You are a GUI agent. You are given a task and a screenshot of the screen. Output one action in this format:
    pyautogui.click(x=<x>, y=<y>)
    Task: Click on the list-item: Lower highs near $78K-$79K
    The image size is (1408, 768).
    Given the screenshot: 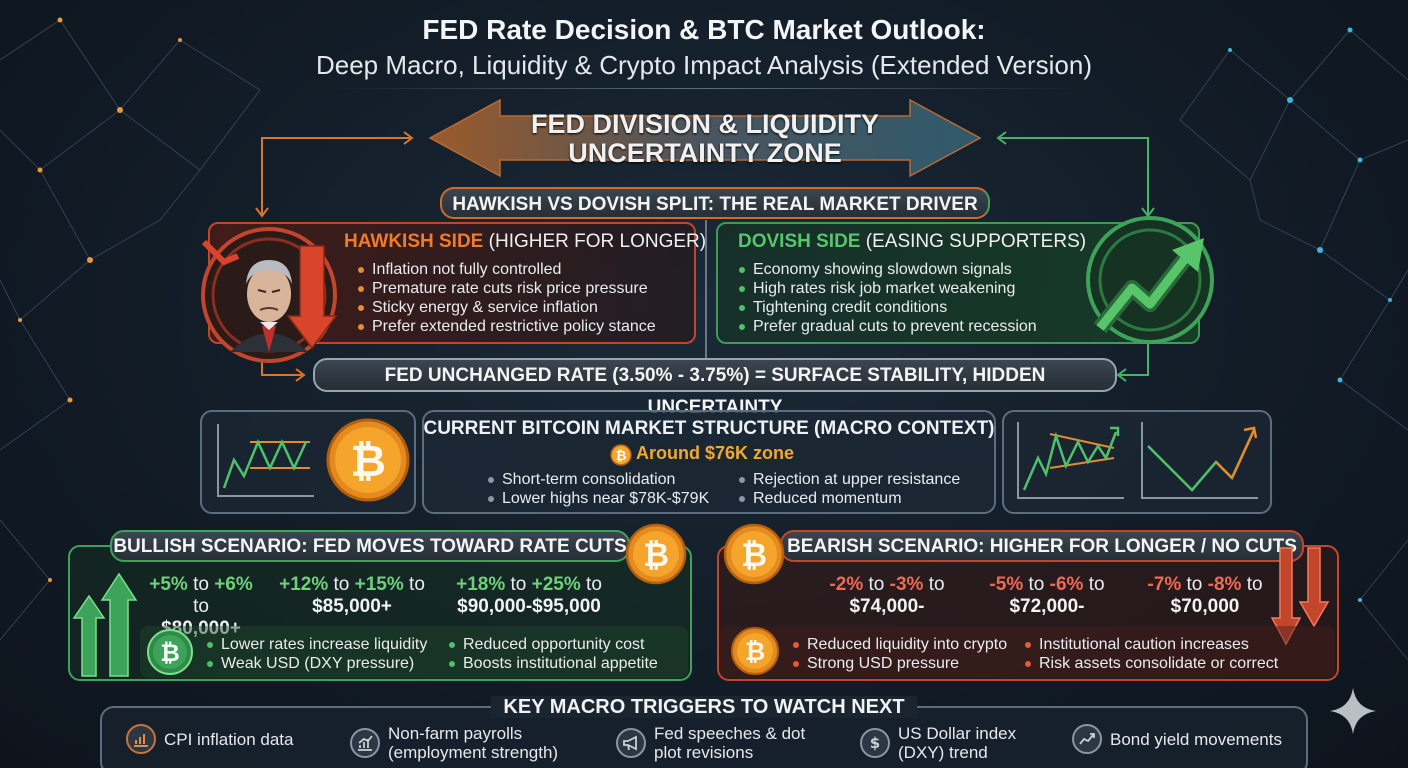 What is the action you would take?
    pyautogui.click(x=598, y=498)
    